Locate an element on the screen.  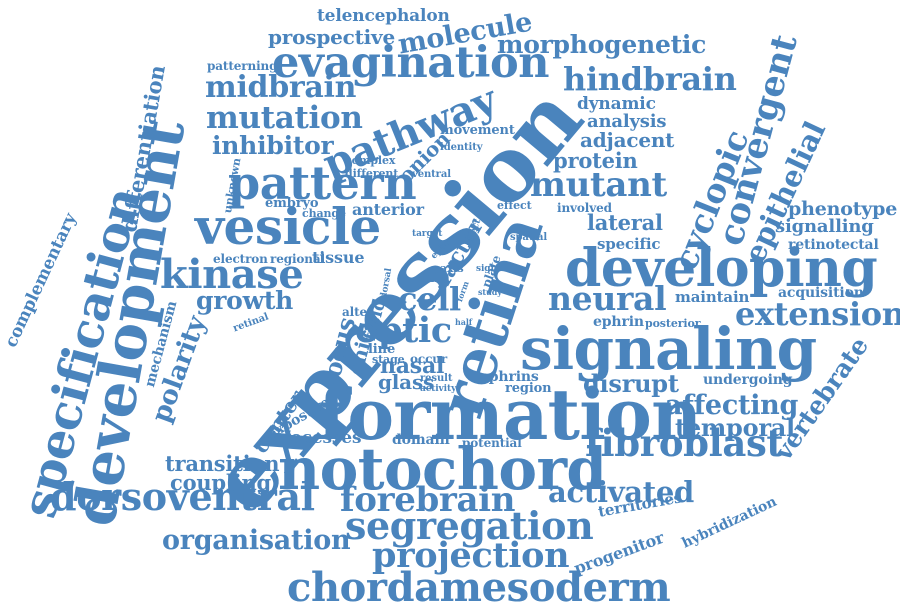
word-stage: stage is located at coordinates (388, 359).